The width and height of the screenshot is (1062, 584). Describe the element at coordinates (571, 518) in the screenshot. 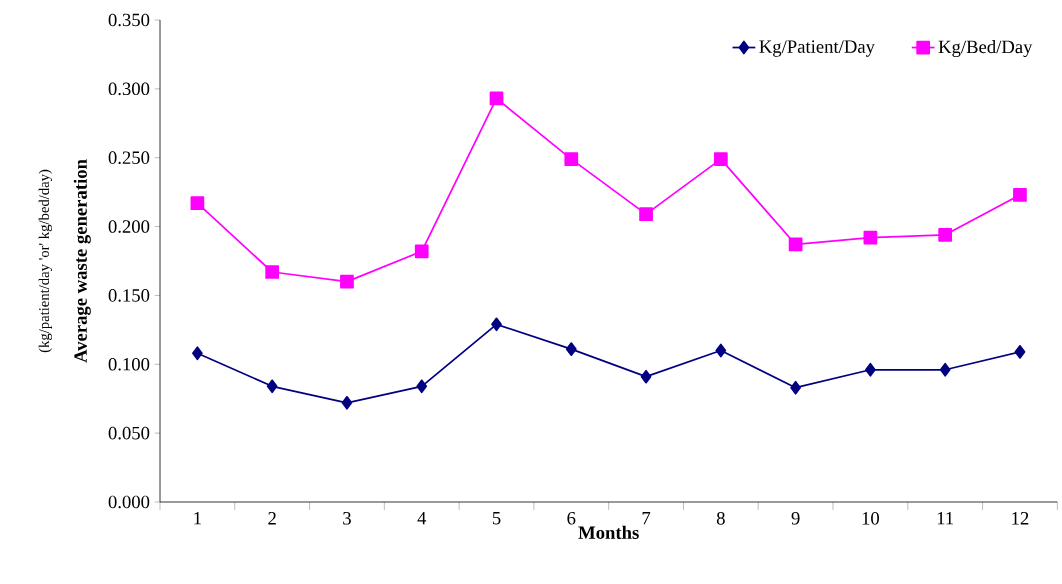

I see `x-tick-label: 6` at that location.